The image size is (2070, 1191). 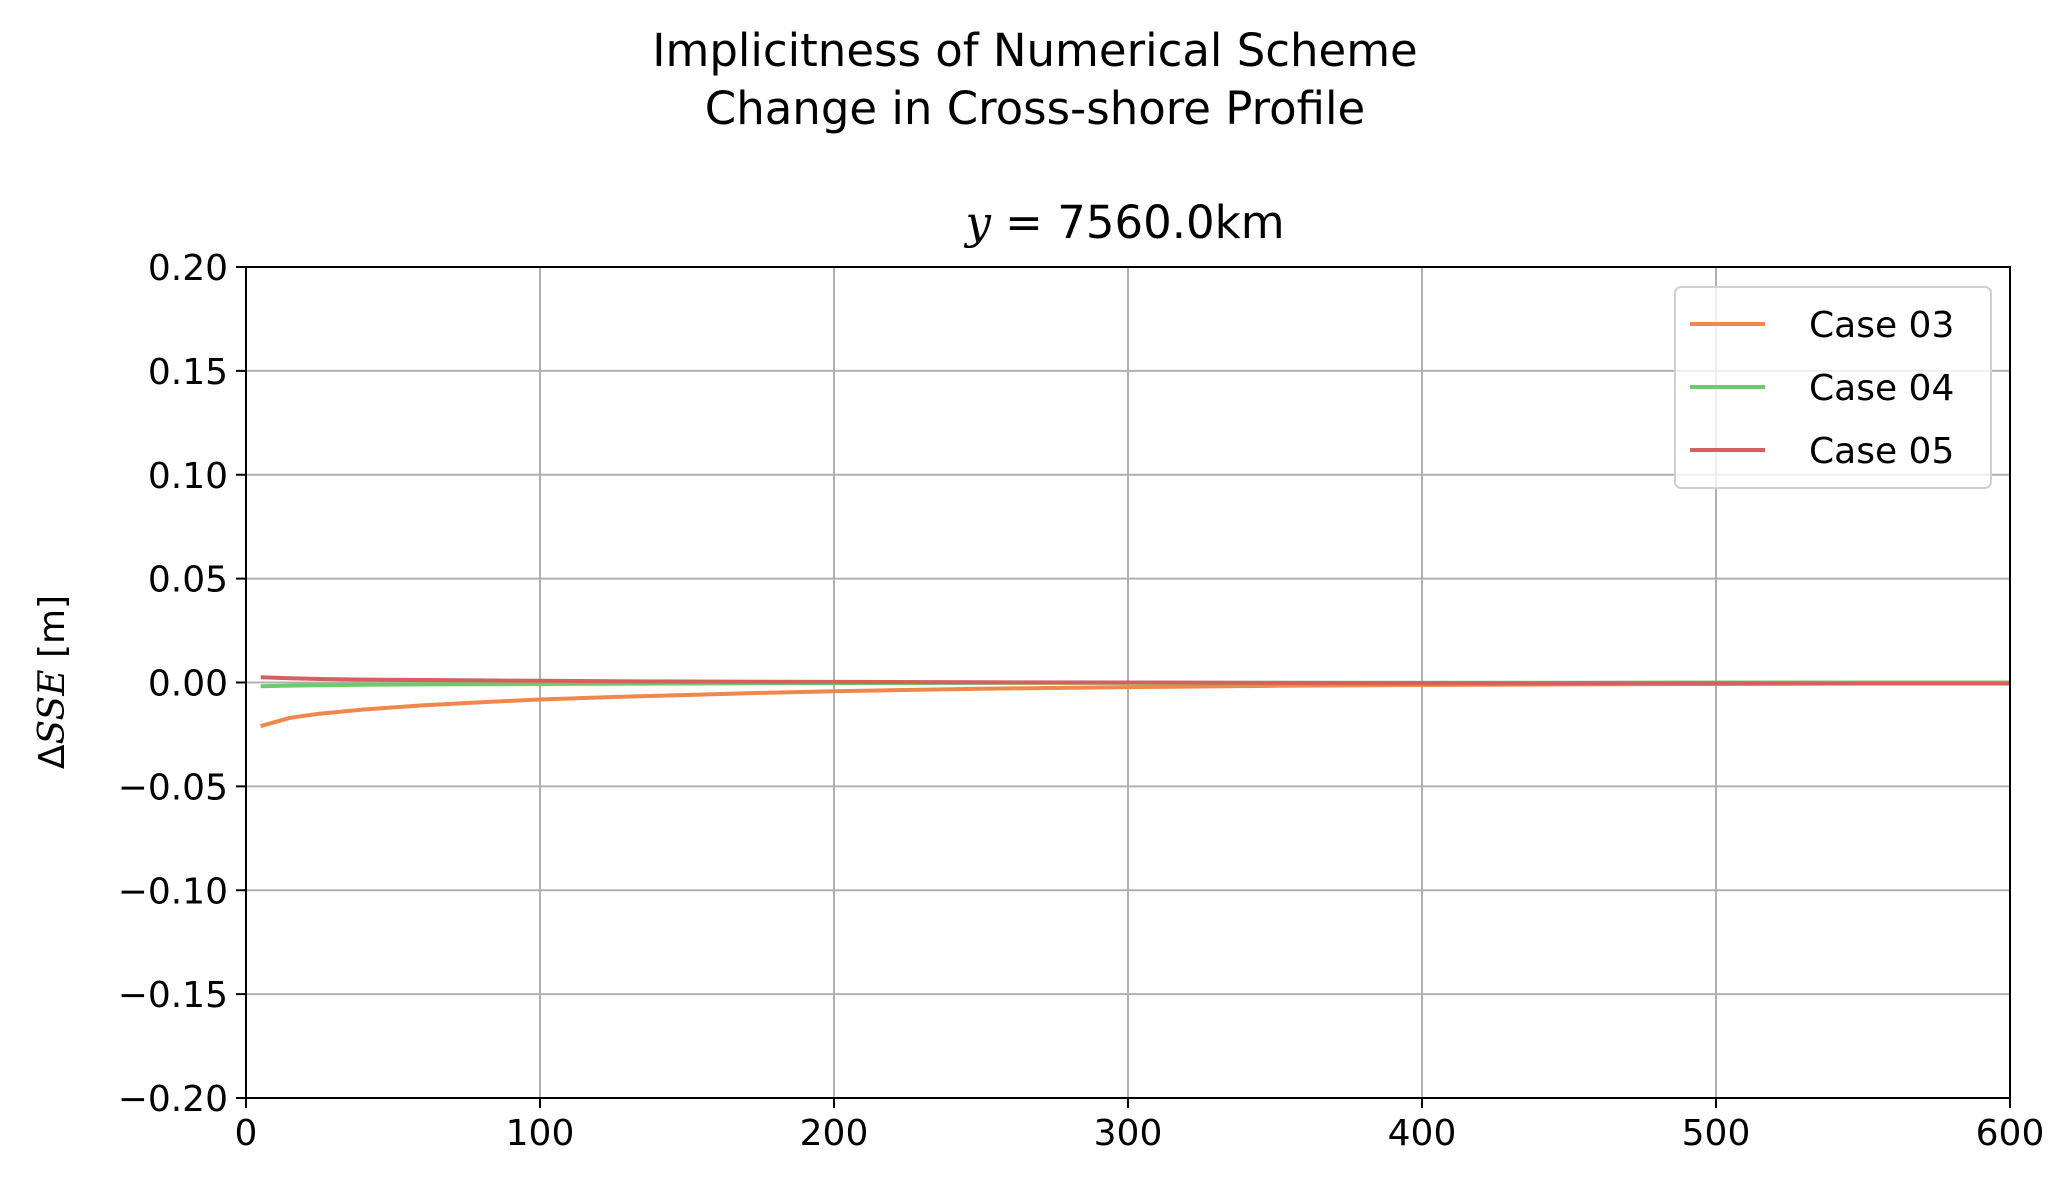 I want to click on x-tick-label: 500, so click(x=1716, y=1133).